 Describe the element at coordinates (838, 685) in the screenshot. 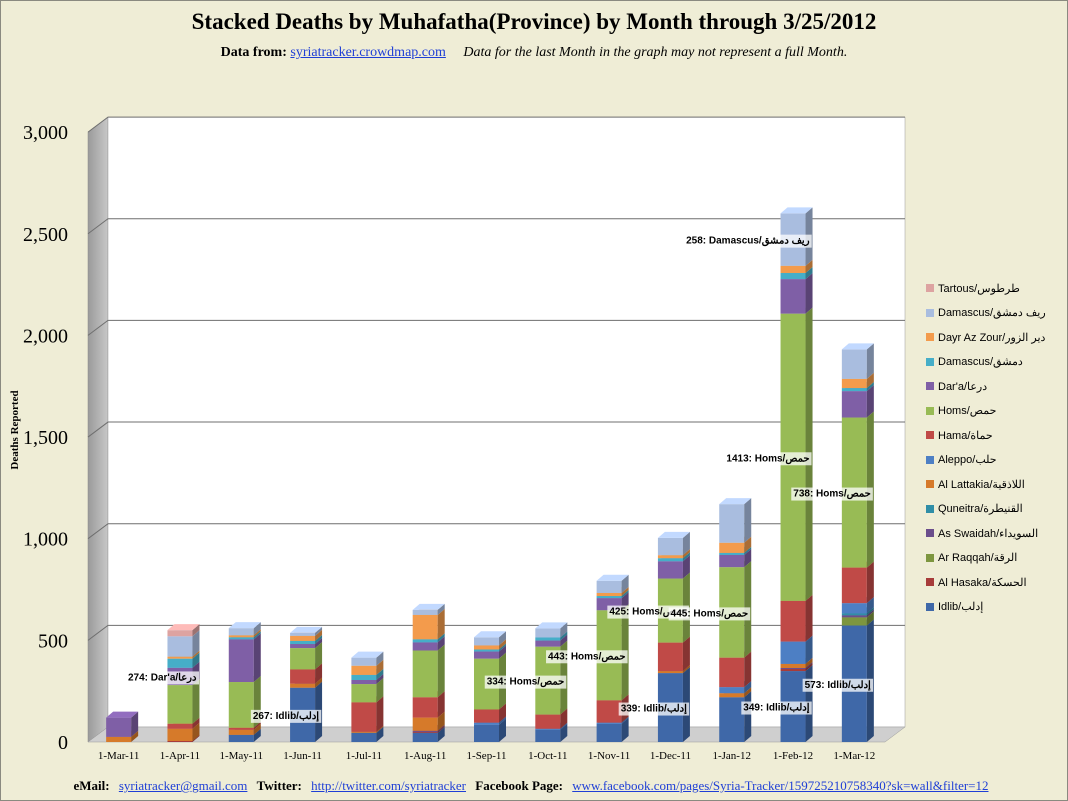

I see `svg-text: 573: Idlib/إدلب` at that location.